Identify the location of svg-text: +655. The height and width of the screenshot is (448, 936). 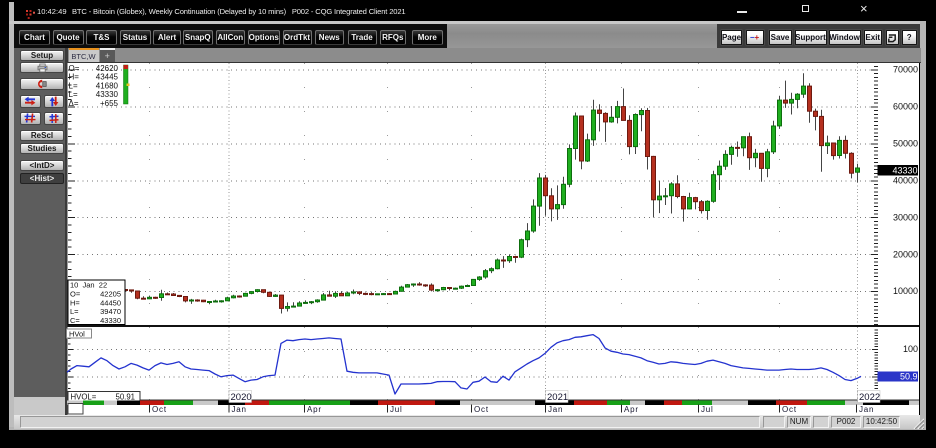
(109, 103).